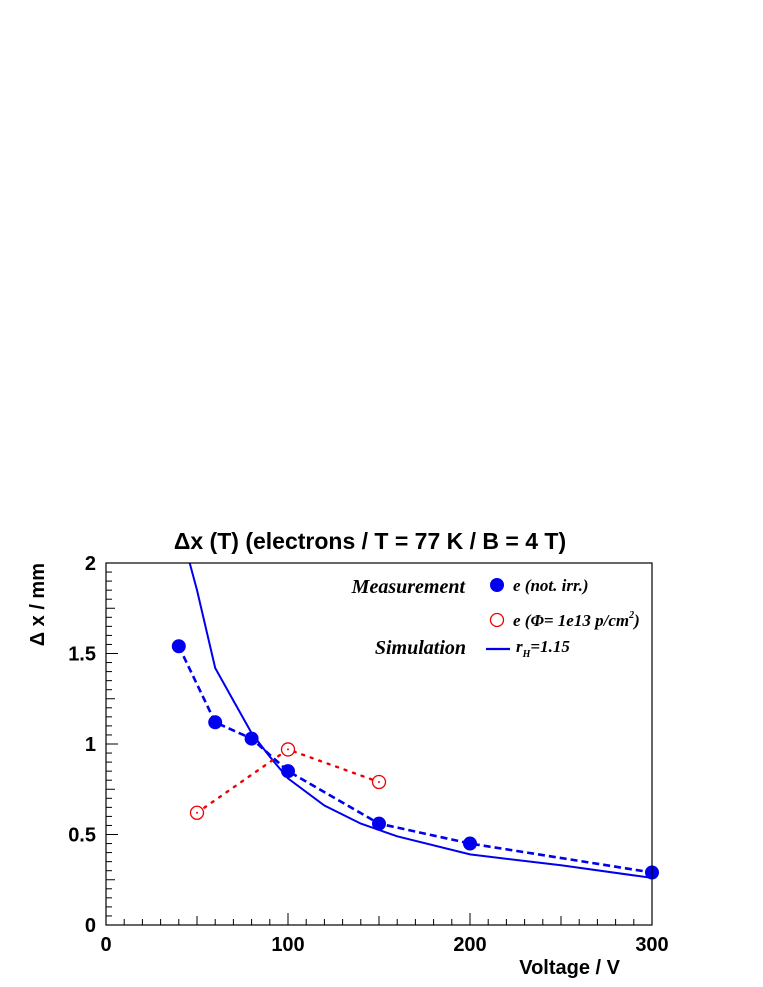 Image resolution: width=763 pixels, height=987 pixels. I want to click on y-tick-label: 0.5, so click(82, 836).